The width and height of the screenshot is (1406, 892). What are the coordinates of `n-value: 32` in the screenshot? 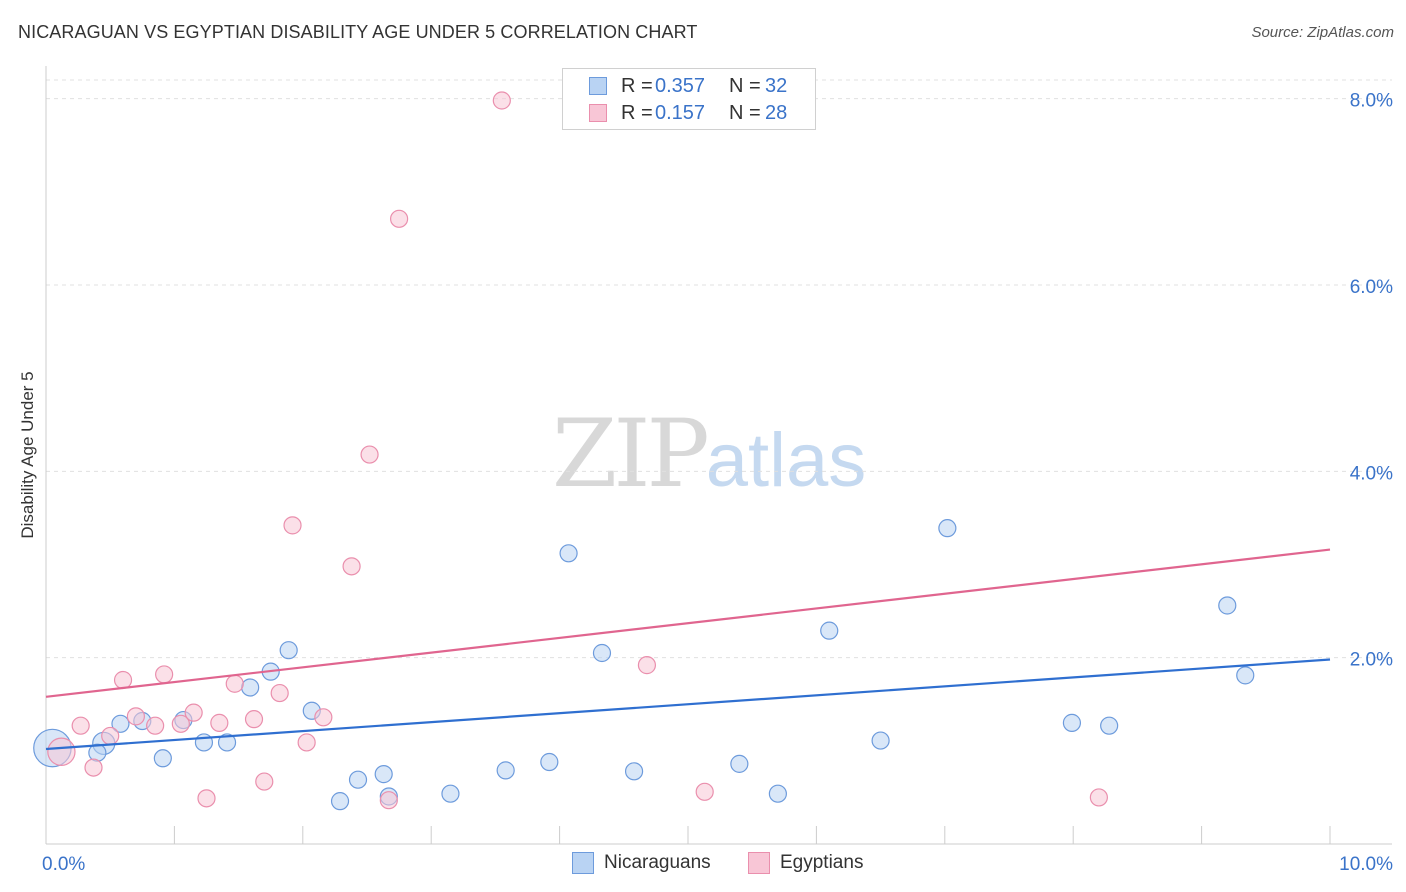 It's located at (776, 85).